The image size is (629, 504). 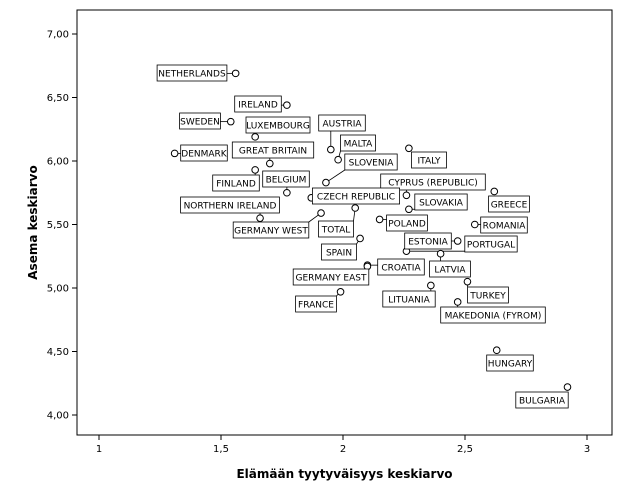 What do you see at coordinates (204, 154) in the screenshot?
I see `point-label: DENMARK` at bounding box center [204, 154].